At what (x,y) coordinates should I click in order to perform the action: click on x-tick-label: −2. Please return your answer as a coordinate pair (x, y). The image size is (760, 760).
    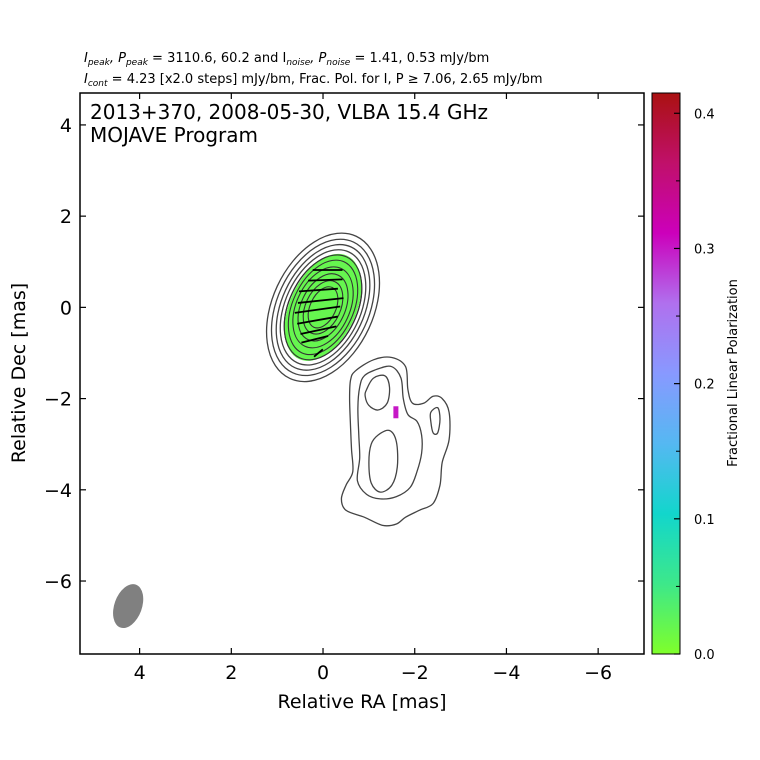
    Looking at the image, I should click on (415, 673).